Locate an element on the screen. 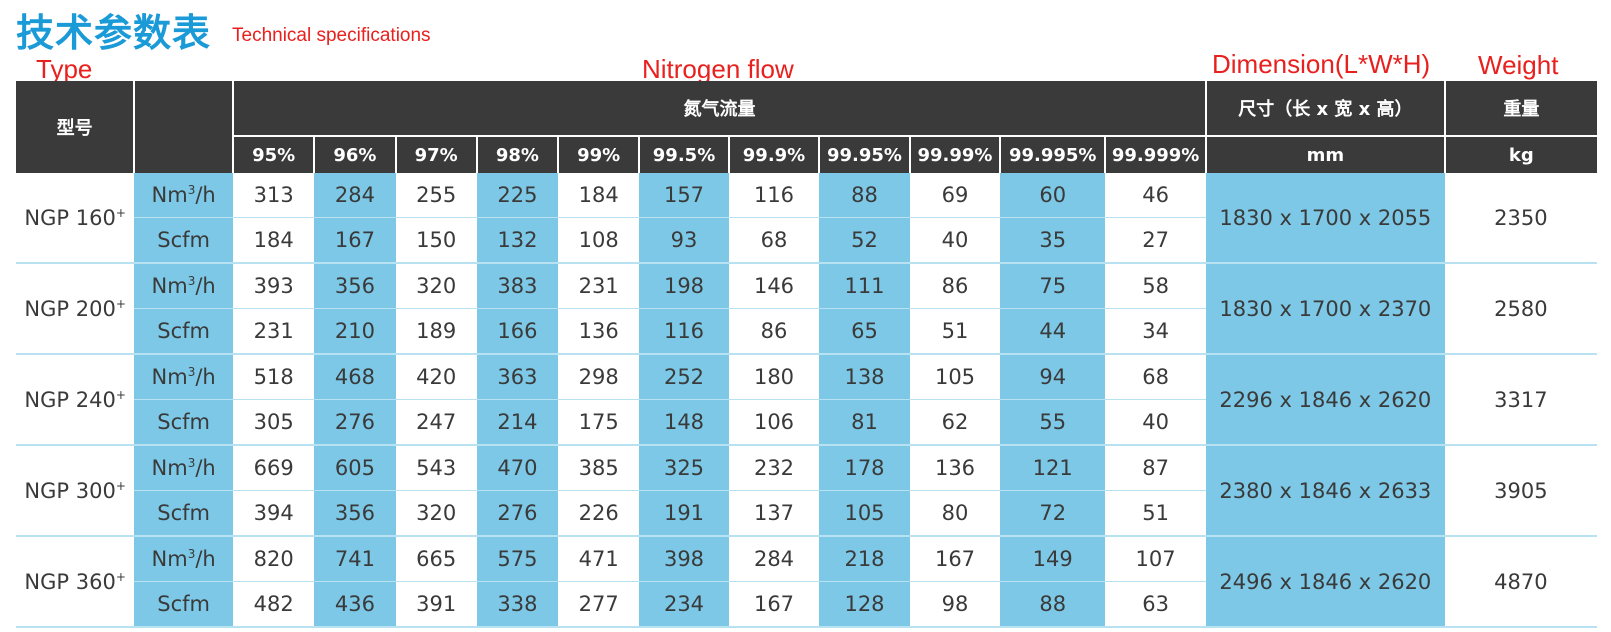 This screenshot has width=1611, height=632. header-purity: 99% is located at coordinates (599, 154).